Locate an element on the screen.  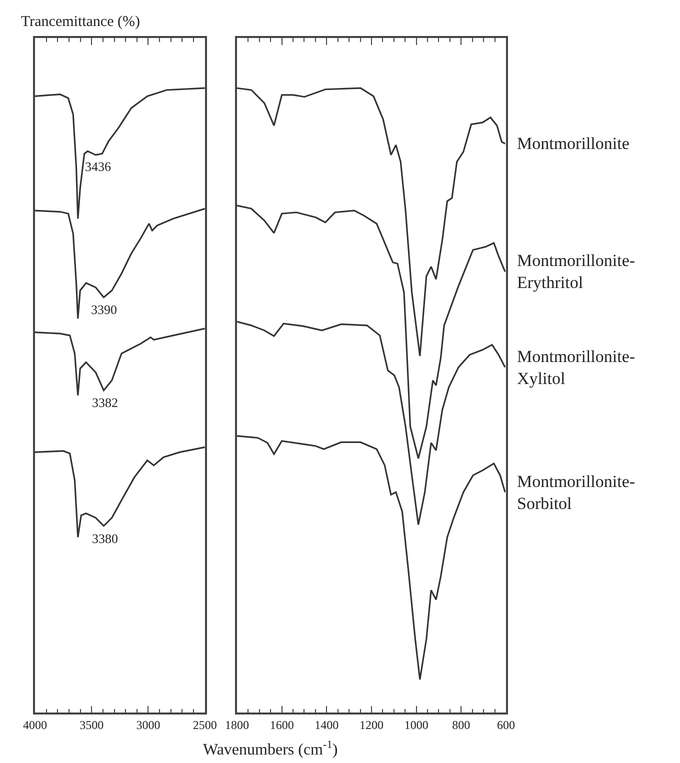
x-tick-label: 3000 is located at coordinates (148, 725).